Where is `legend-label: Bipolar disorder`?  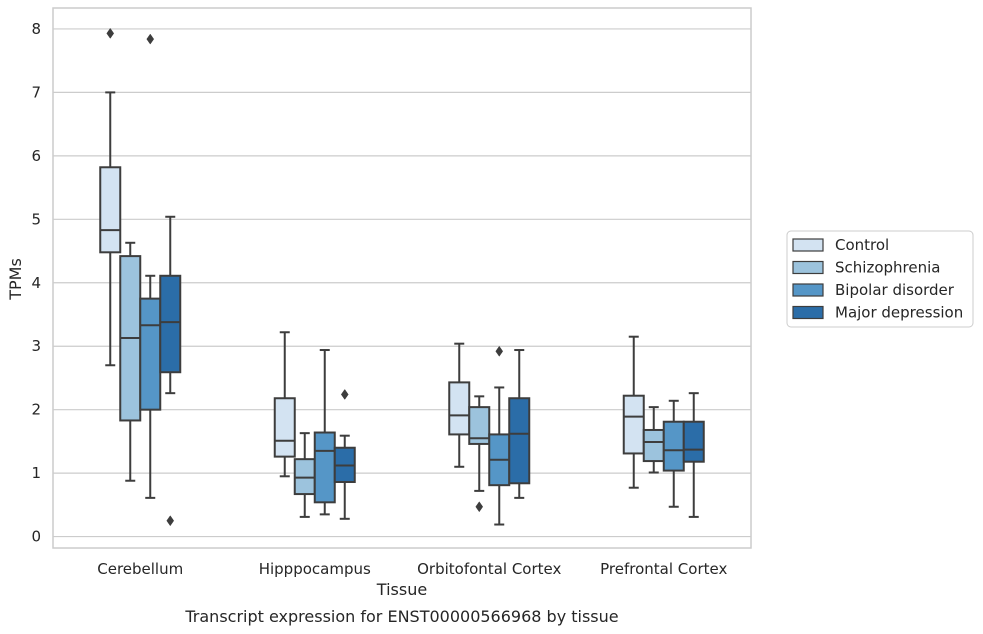 legend-label: Bipolar disorder is located at coordinates (895, 290).